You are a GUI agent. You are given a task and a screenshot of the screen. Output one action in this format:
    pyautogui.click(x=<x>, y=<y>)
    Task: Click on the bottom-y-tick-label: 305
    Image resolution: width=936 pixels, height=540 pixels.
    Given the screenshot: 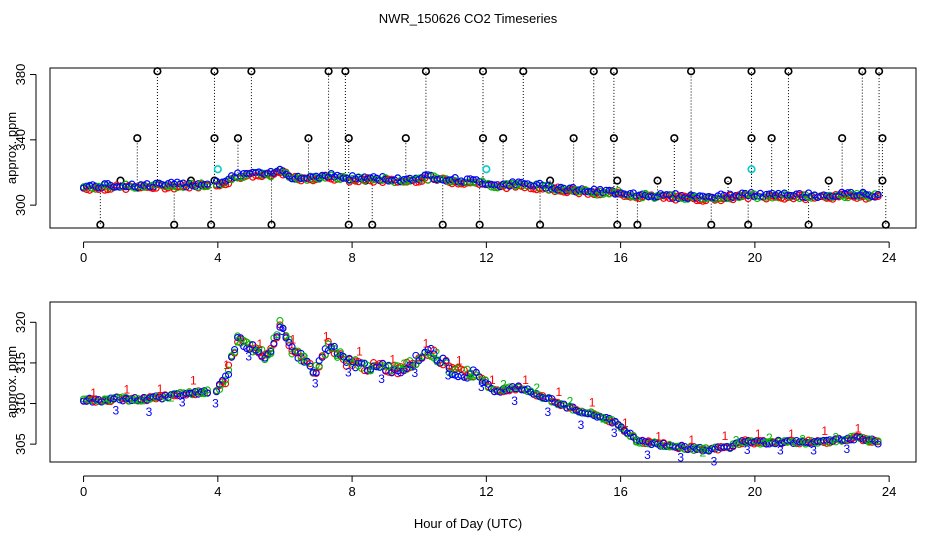 What is the action you would take?
    pyautogui.click(x=20, y=444)
    